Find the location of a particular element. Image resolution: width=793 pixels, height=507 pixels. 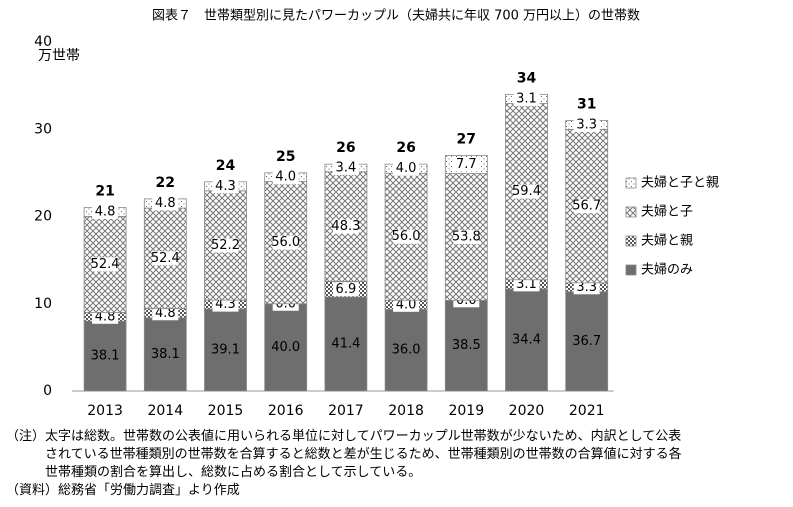

total-label: 22 is located at coordinates (165, 183).